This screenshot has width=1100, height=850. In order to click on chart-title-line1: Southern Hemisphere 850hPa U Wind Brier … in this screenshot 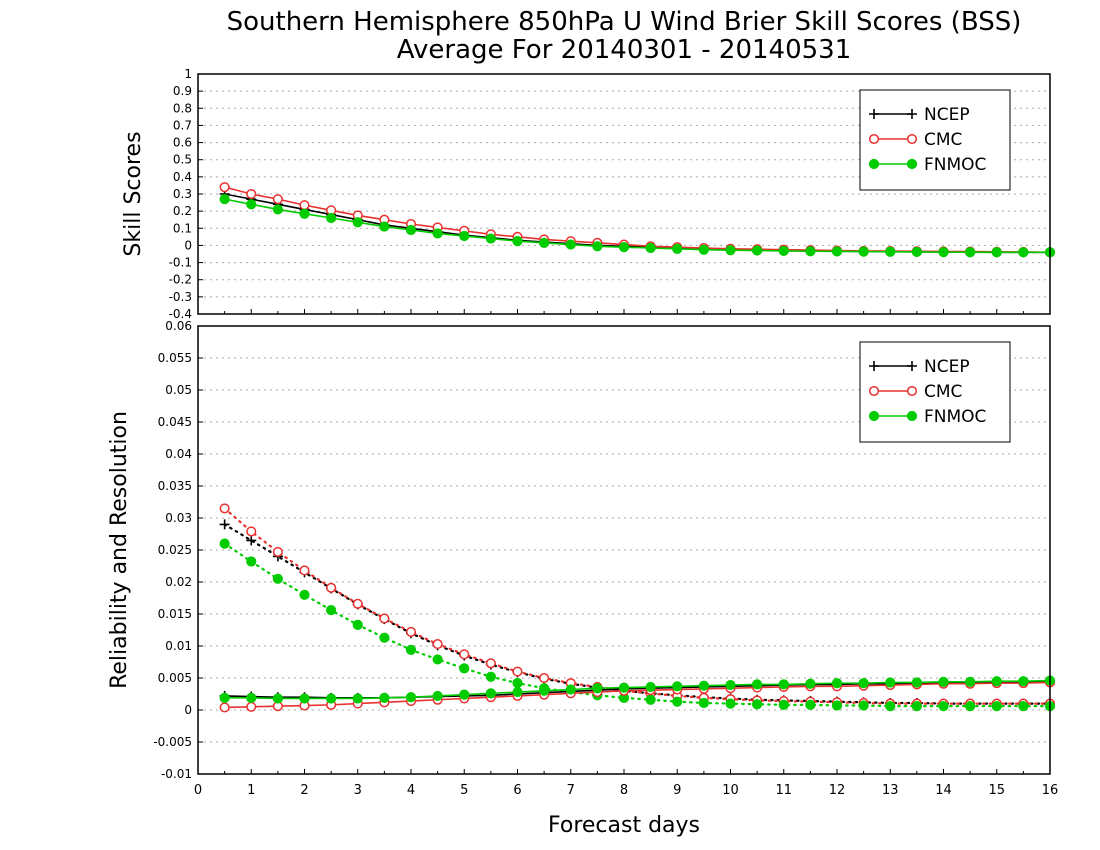, I will do `click(624, 22)`.